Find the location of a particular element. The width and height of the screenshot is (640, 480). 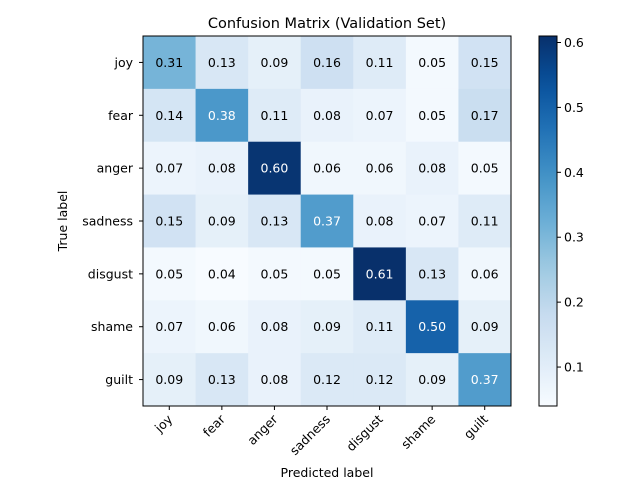

cell-value-label: 0.16 is located at coordinates (327, 62).